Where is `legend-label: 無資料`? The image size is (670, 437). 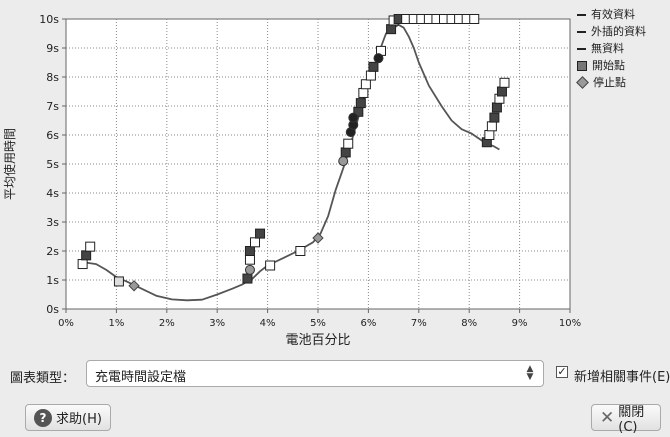 legend-label: 無資料 is located at coordinates (607, 48).